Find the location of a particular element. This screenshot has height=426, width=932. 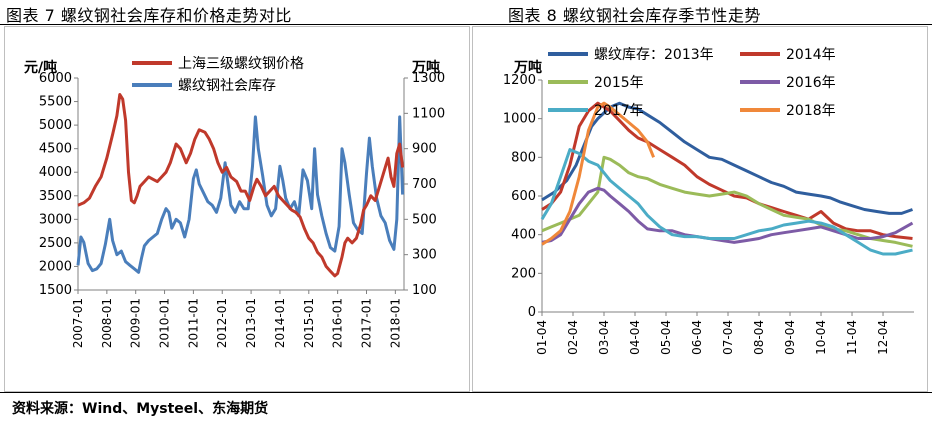

seasonal-legend-label: 2014年 is located at coordinates (811, 55).